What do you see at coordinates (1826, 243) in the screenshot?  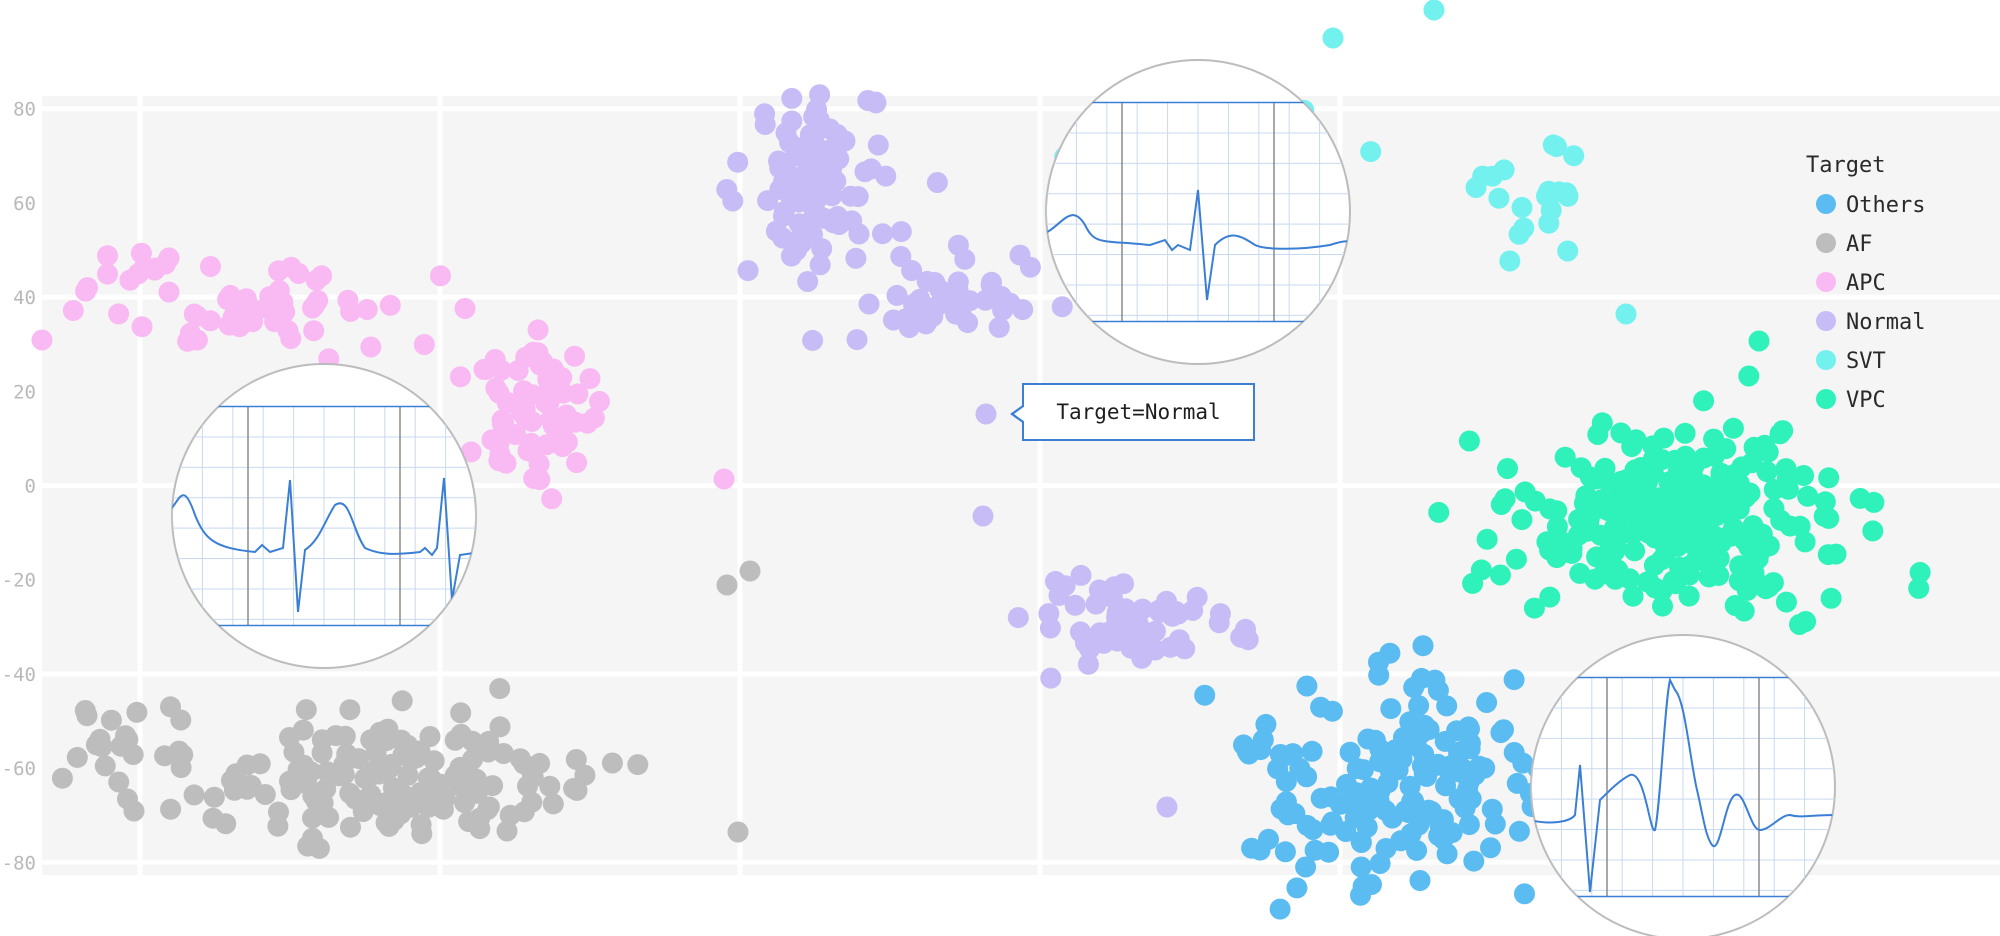 I see `legend-marker-af` at bounding box center [1826, 243].